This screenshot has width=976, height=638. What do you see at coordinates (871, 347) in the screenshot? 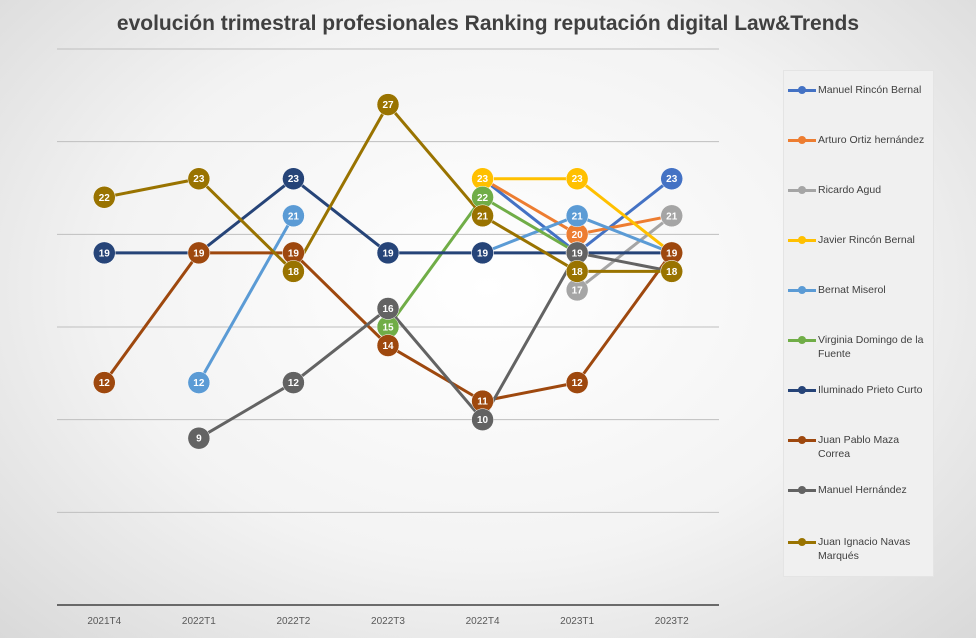
I see `legend-label: Virginia Domingo de la Fuente` at bounding box center [871, 347].